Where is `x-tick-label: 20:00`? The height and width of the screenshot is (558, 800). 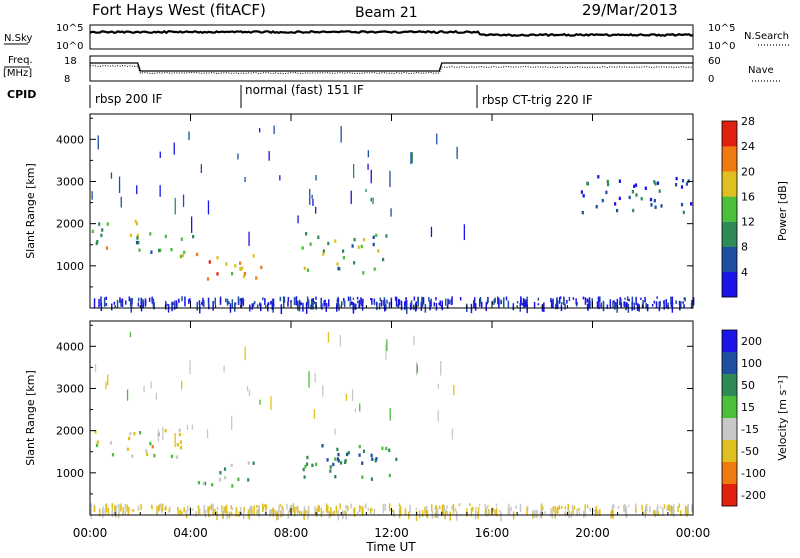
x-tick-label: 20:00 is located at coordinates (592, 533).